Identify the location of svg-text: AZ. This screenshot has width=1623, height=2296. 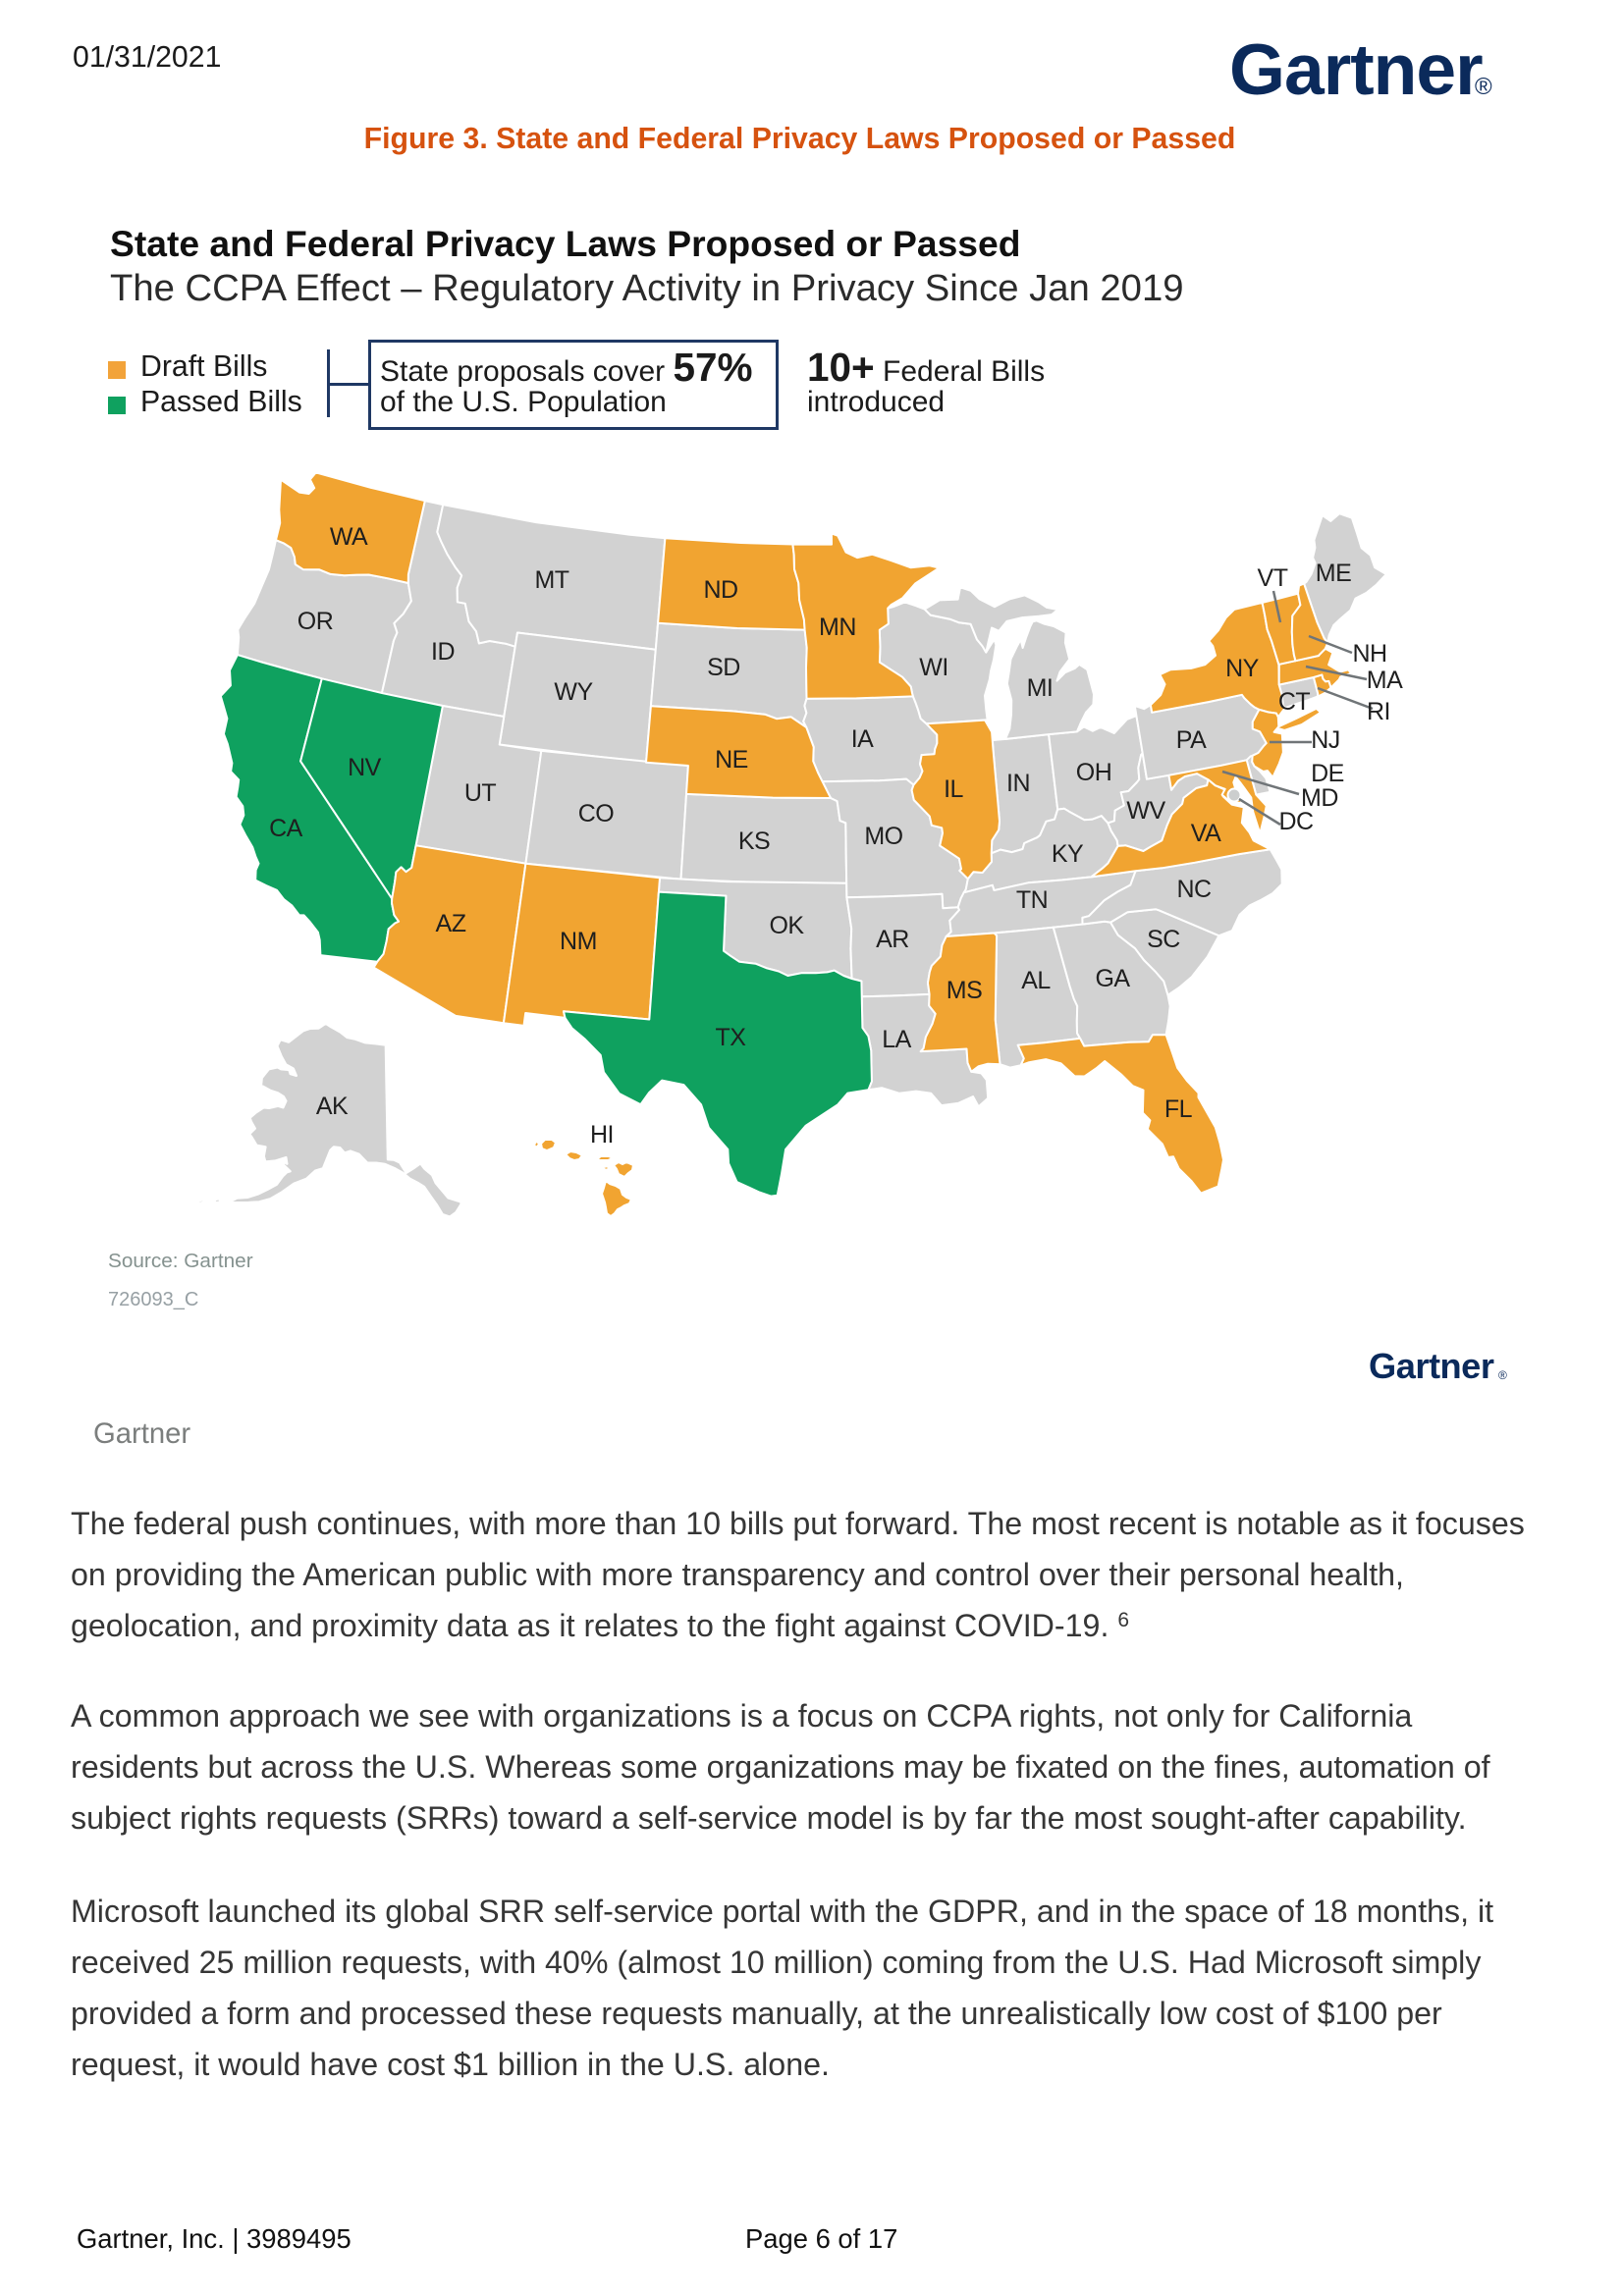
(451, 923).